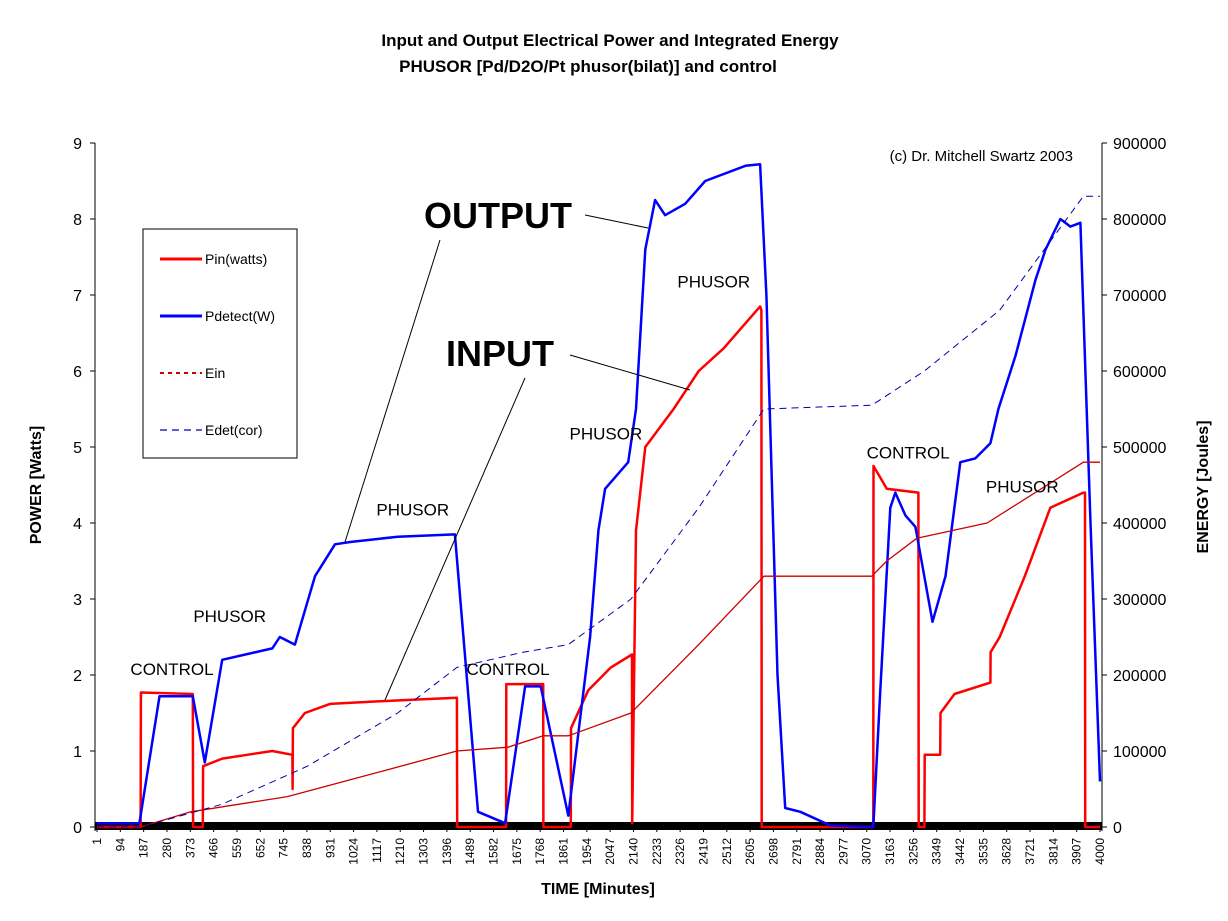  Describe the element at coordinates (843, 851) in the screenshot. I see `x-tick-label: 2977` at that location.